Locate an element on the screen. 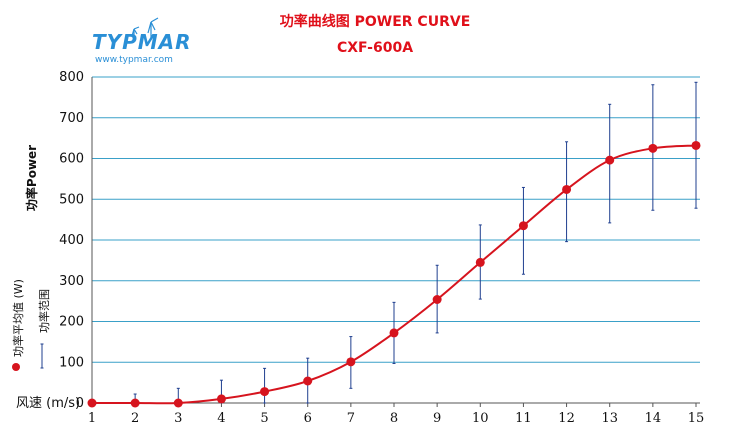  x-tick-label: 1 is located at coordinates (92, 418).